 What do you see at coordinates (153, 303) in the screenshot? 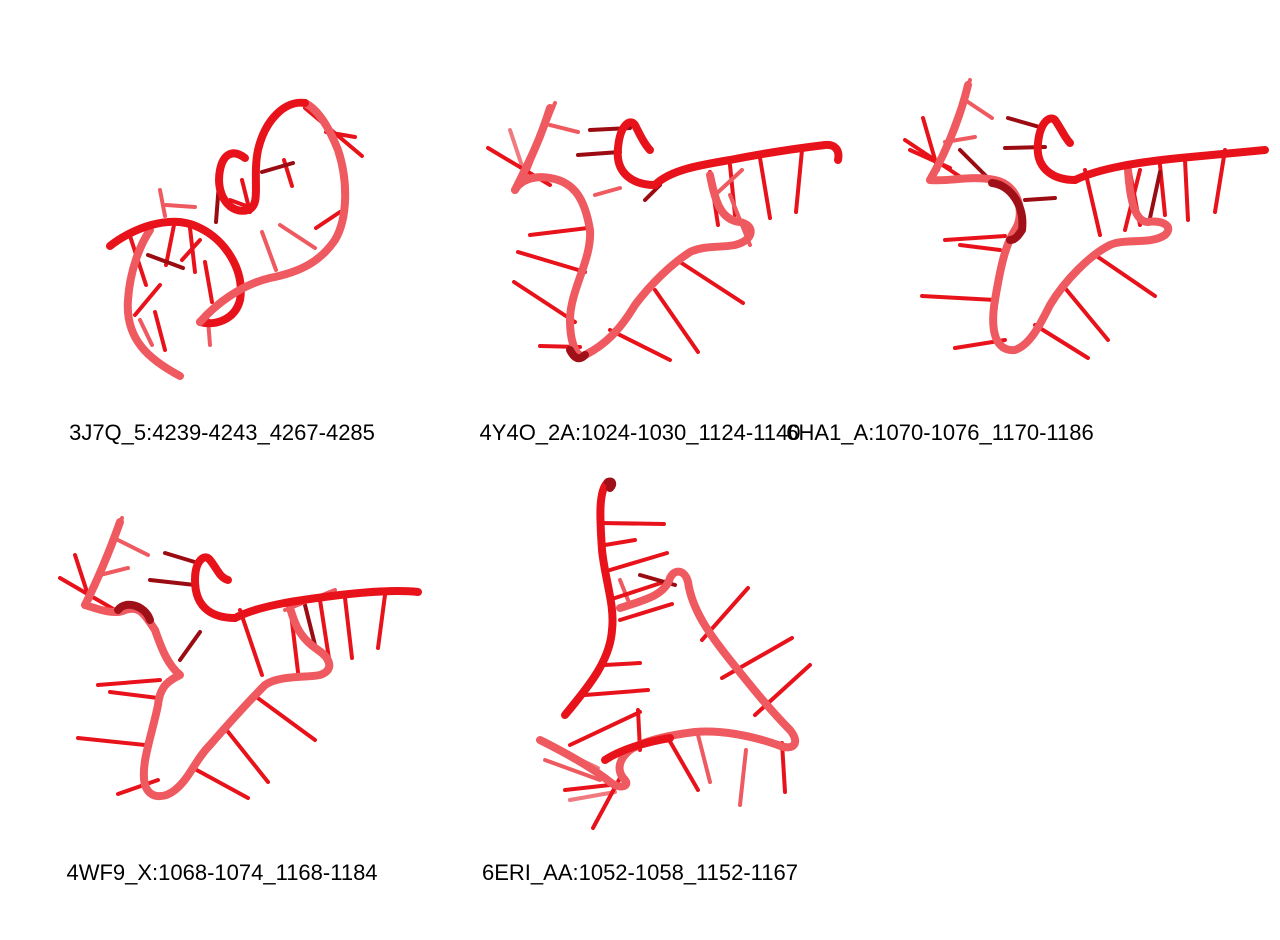
I see `backbone-strand` at bounding box center [153, 303].